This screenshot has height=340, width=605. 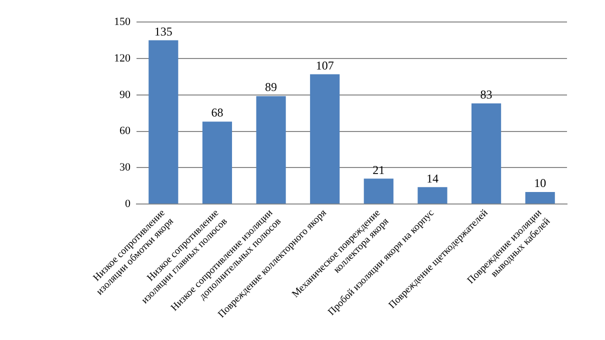 I want to click on y-tick-label: 90, so click(x=125, y=94).